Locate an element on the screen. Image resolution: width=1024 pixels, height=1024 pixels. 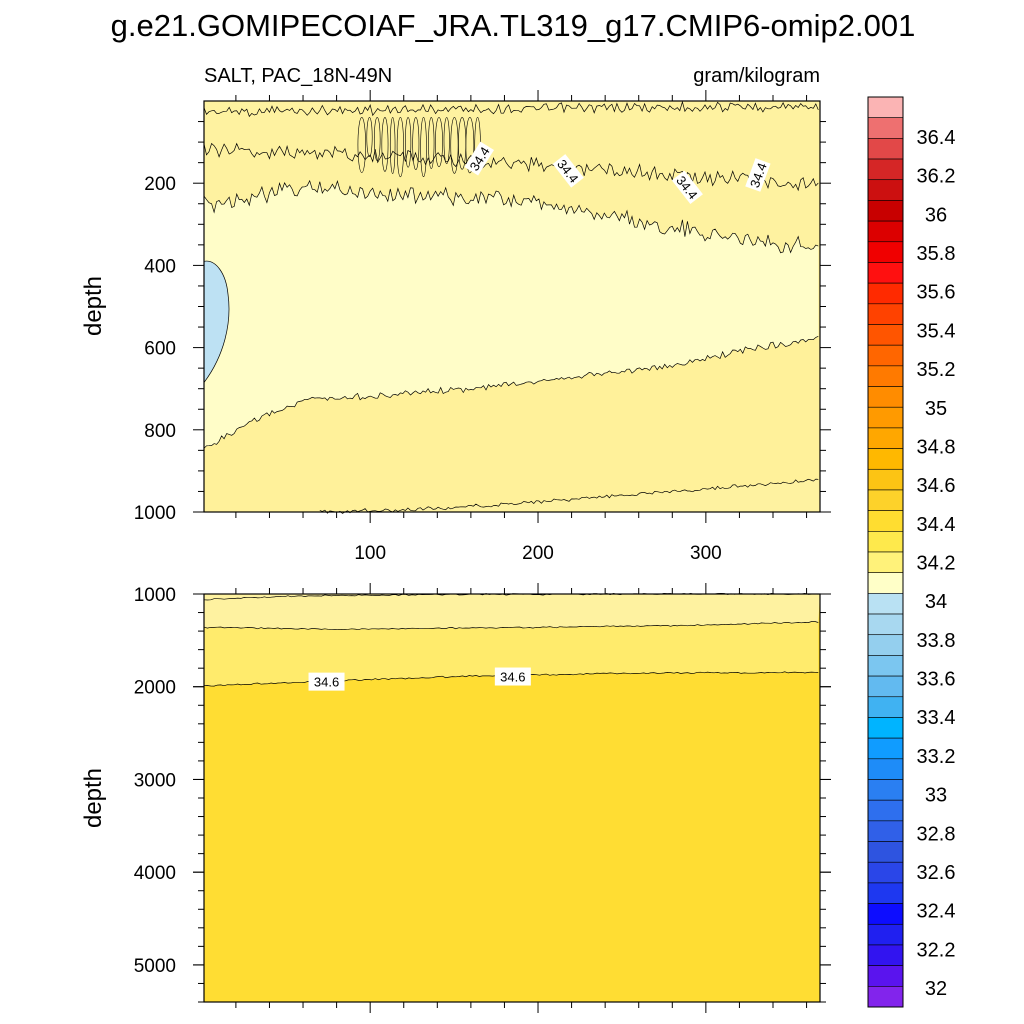
deep-band-fill is located at coordinates (569, 496).